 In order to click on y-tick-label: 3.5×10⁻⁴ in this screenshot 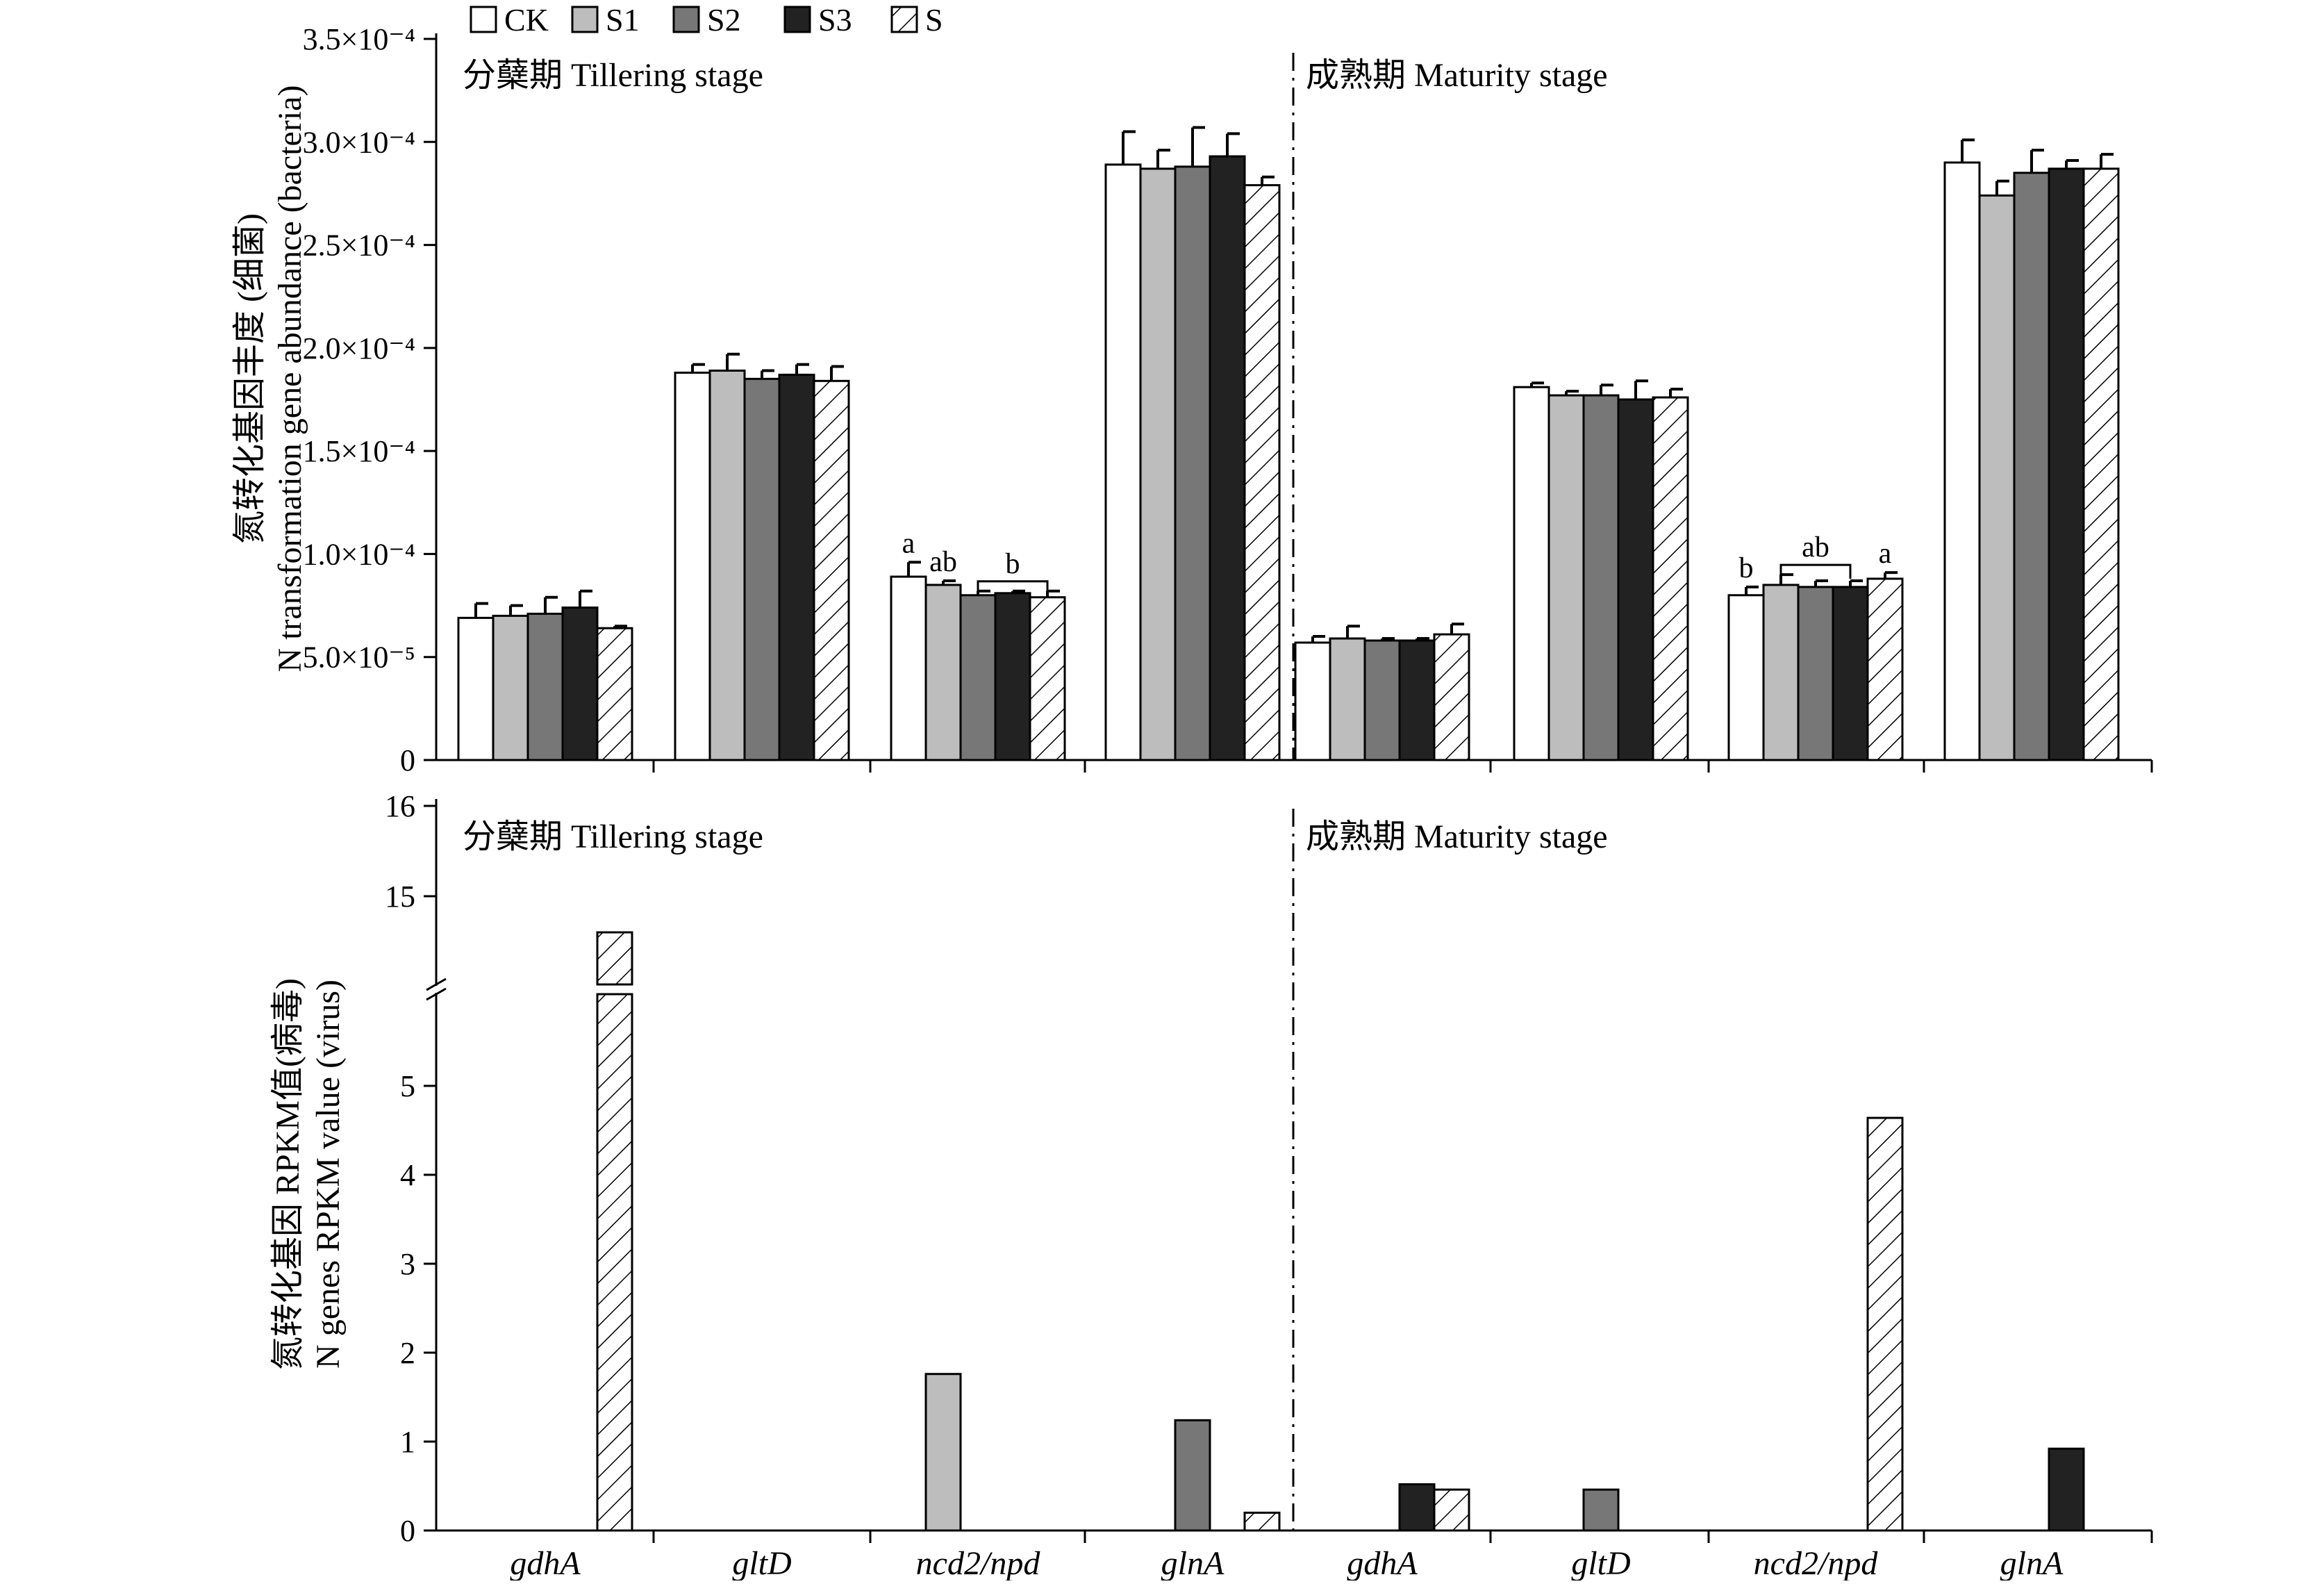, I will do `click(359, 39)`.